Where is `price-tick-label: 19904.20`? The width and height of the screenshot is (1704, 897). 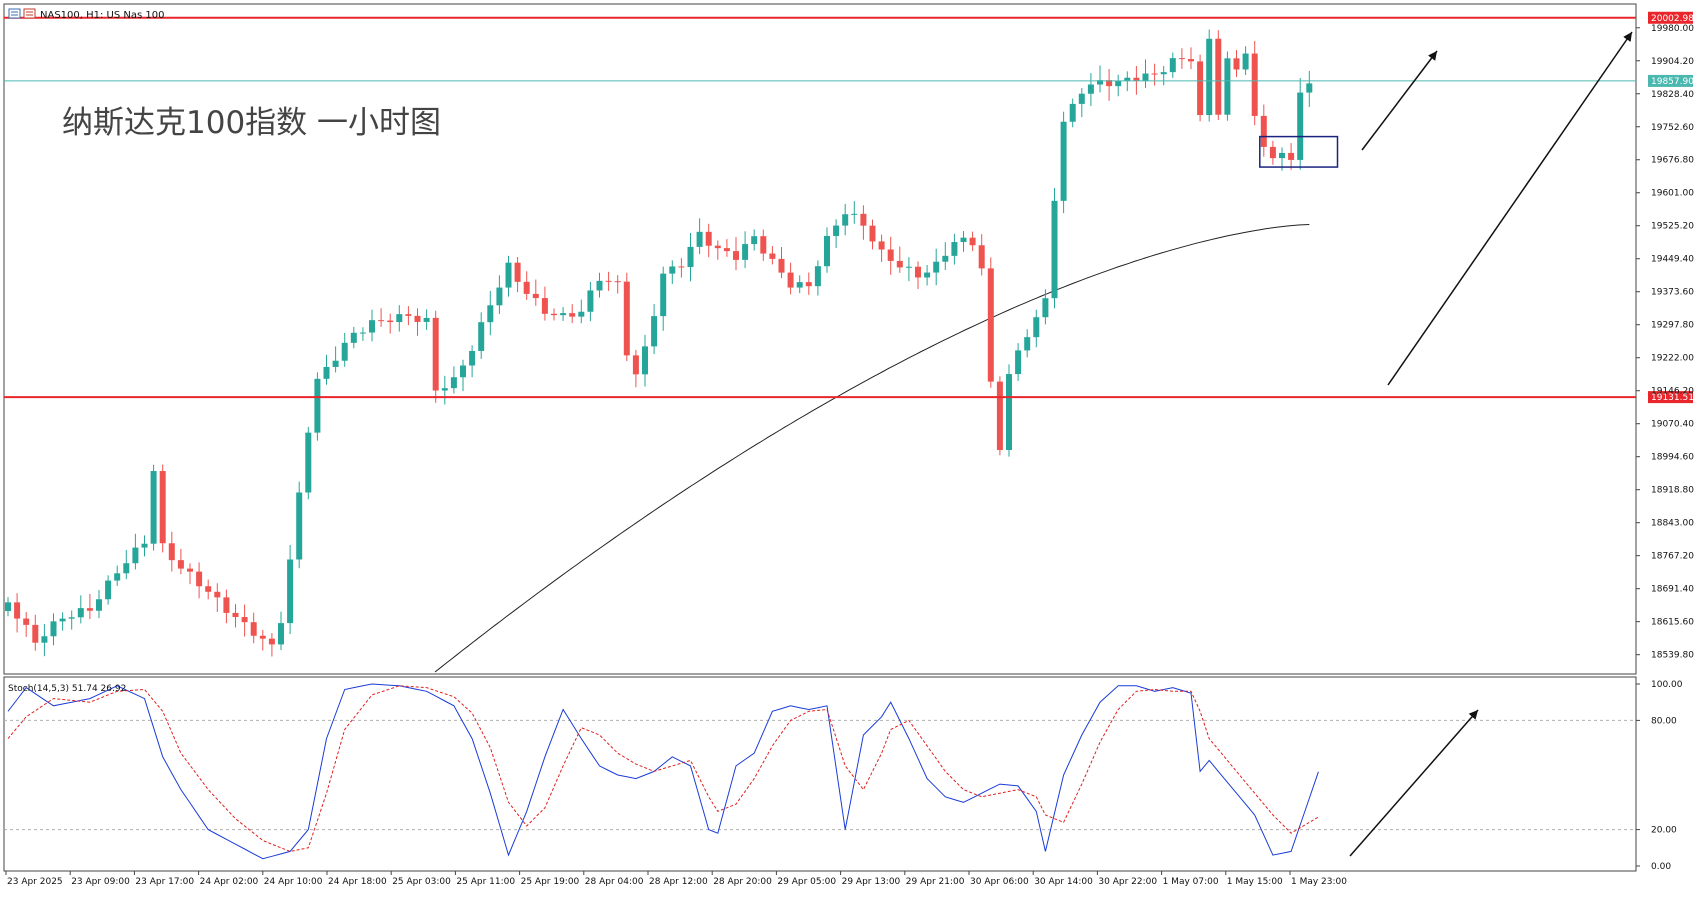
price-tick-label: 19904.20 is located at coordinates (1672, 62).